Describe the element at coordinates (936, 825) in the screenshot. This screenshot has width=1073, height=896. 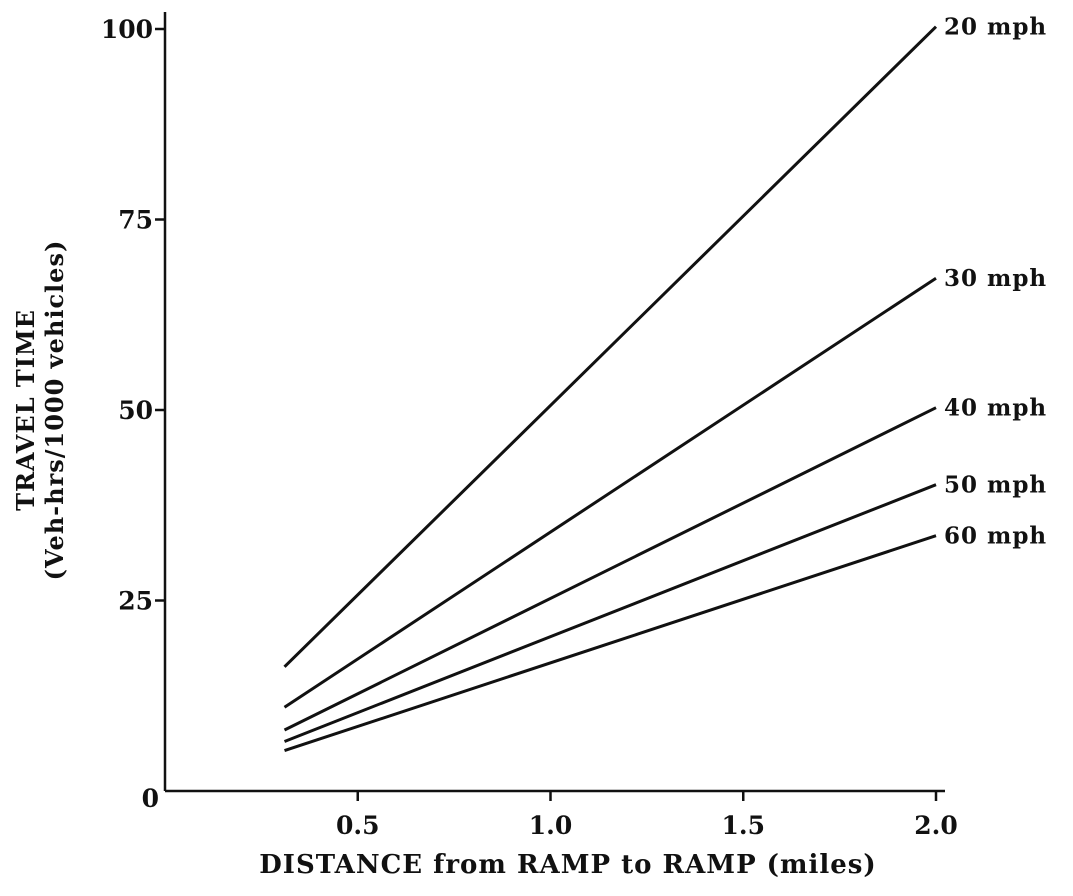
I see `x-tick-label: 2.0` at that location.